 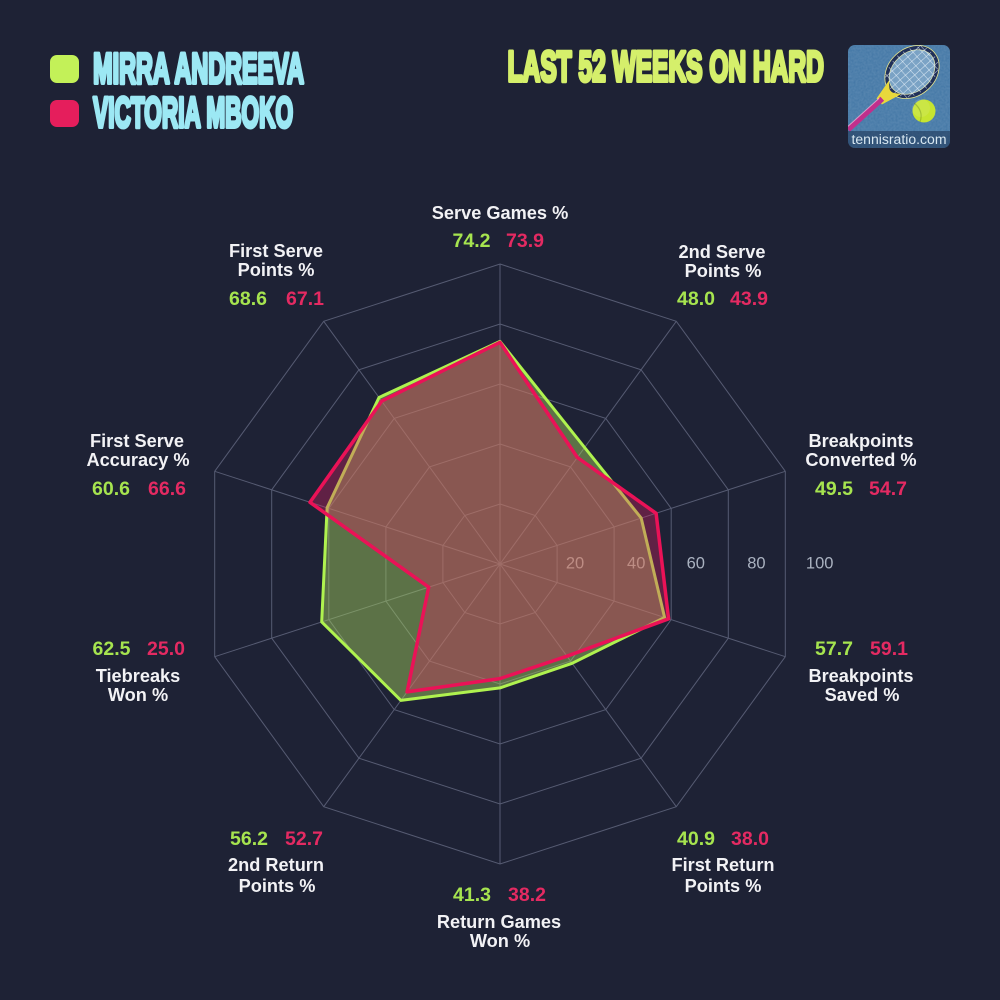 I want to click on svg-text: 56.2, so click(x=249, y=839).